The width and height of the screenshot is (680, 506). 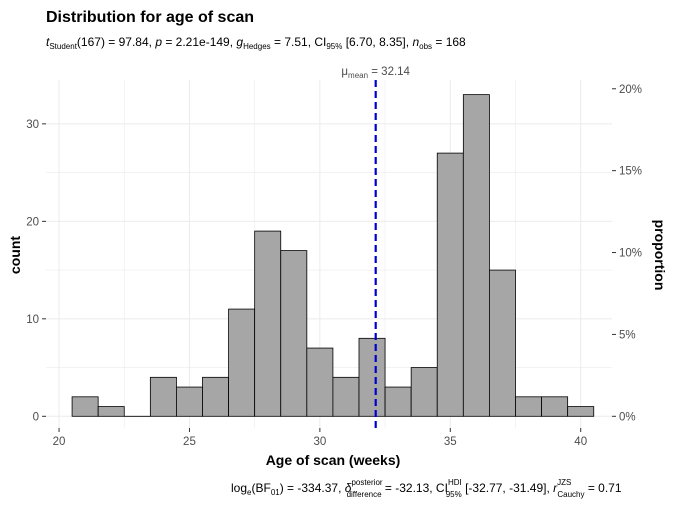 I want to click on x-tick-label: 20, so click(x=59, y=442).